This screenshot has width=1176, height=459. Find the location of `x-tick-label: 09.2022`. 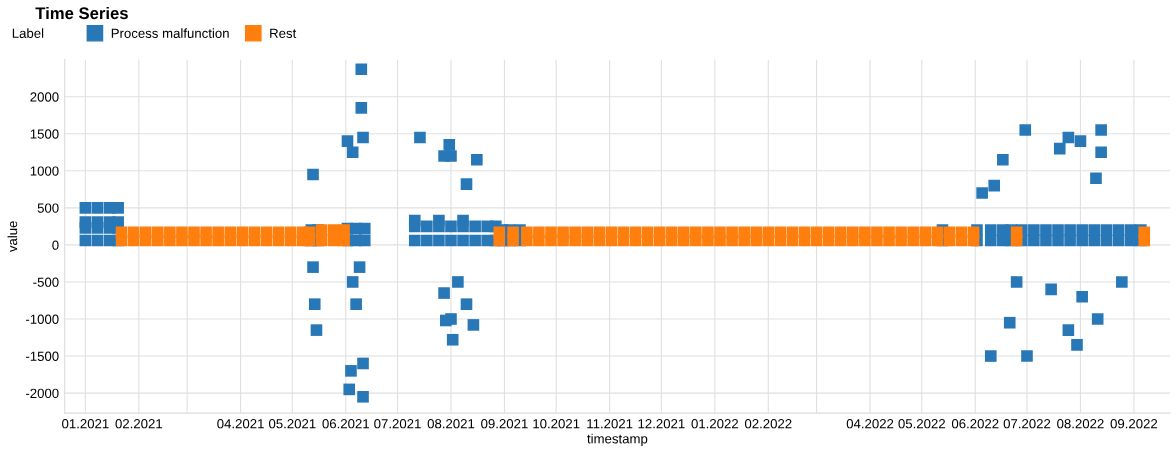

x-tick-label: 09.2022 is located at coordinates (1134, 424).